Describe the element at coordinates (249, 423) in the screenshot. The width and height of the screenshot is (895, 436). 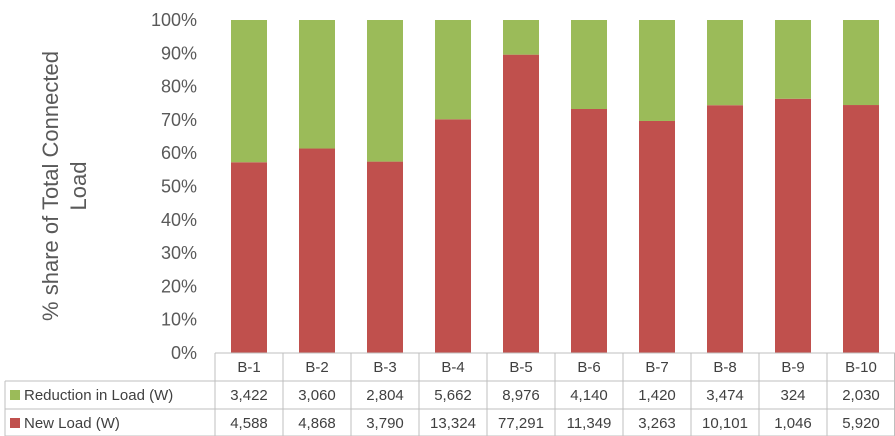
I see `table-value-cell: 4,588` at that location.